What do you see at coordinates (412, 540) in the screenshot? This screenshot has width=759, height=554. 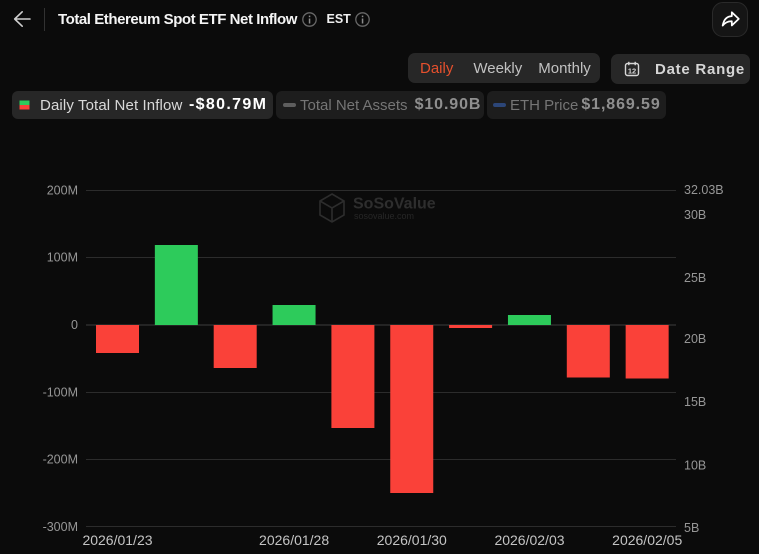 I see `svg-text: 2026/01/30` at bounding box center [412, 540].